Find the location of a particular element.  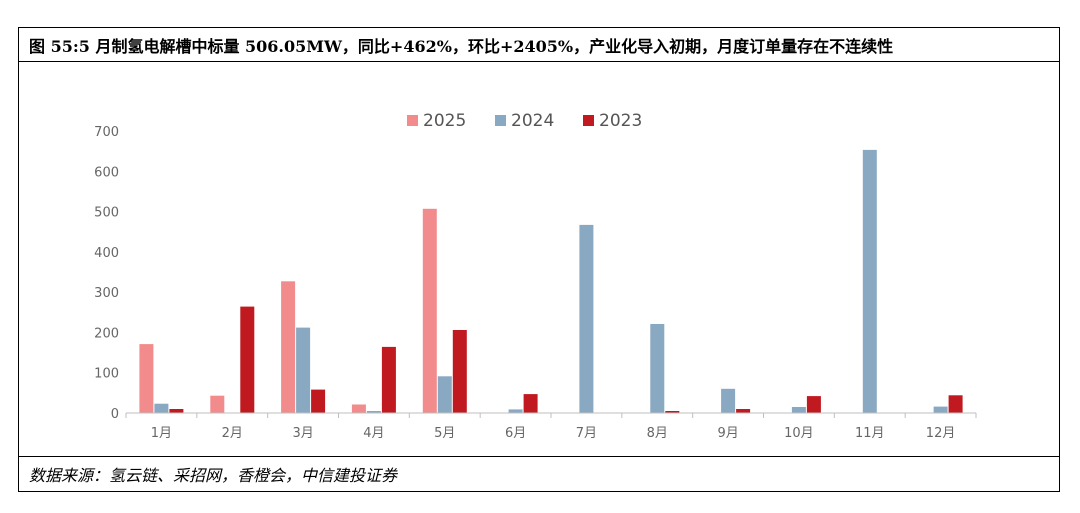

x-tick-label: 10月 is located at coordinates (799, 433).